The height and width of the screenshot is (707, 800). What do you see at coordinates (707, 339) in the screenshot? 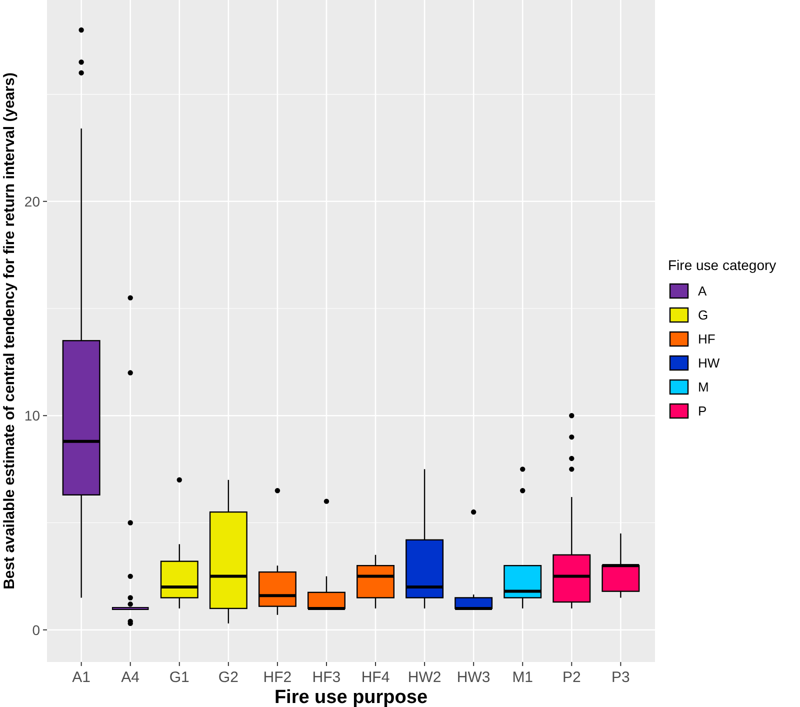
I see `legend-label: HF` at bounding box center [707, 339].